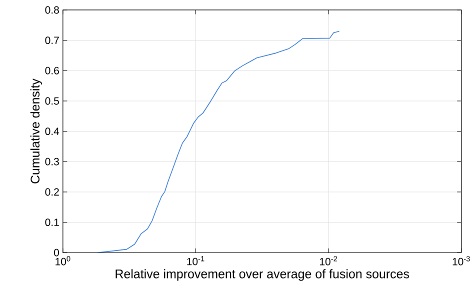  Describe the element at coordinates (195, 261) in the screenshot. I see `x-tick-label: 10$^{-1}$` at that location.